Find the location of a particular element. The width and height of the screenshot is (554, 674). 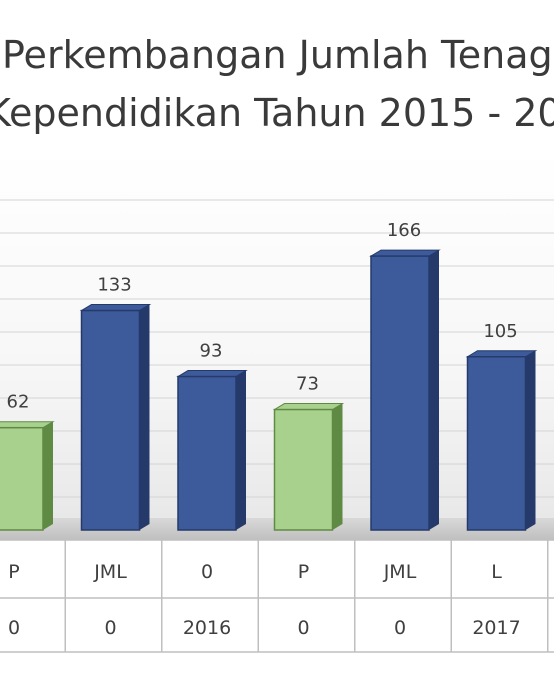

bar-value-label: 166 is located at coordinates (404, 230).